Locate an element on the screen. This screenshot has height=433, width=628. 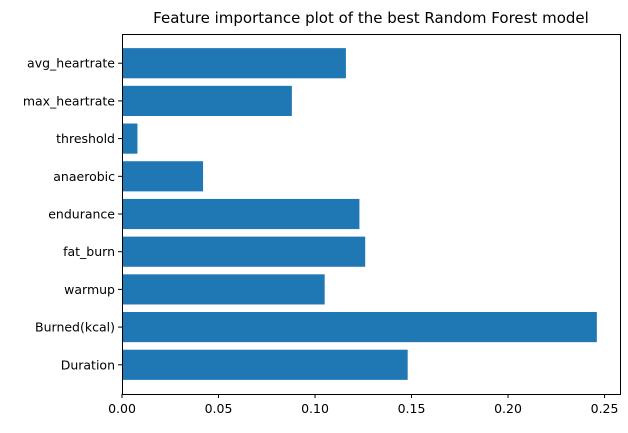
x-tick-label: 0.25 is located at coordinates (605, 408).